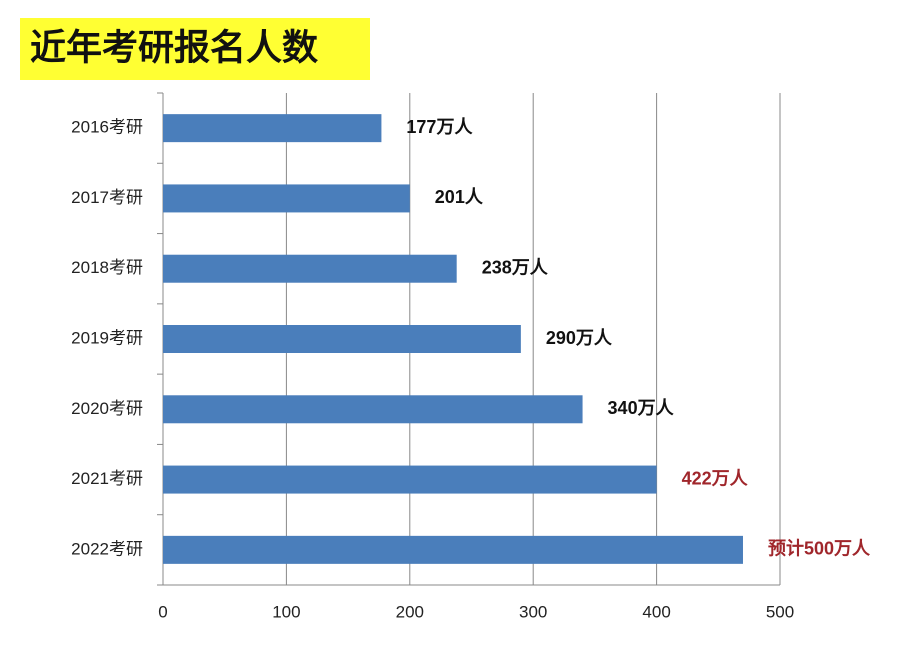 Image resolution: width=924 pixels, height=646 pixels. I want to click on annotation: 201人, so click(459, 197).